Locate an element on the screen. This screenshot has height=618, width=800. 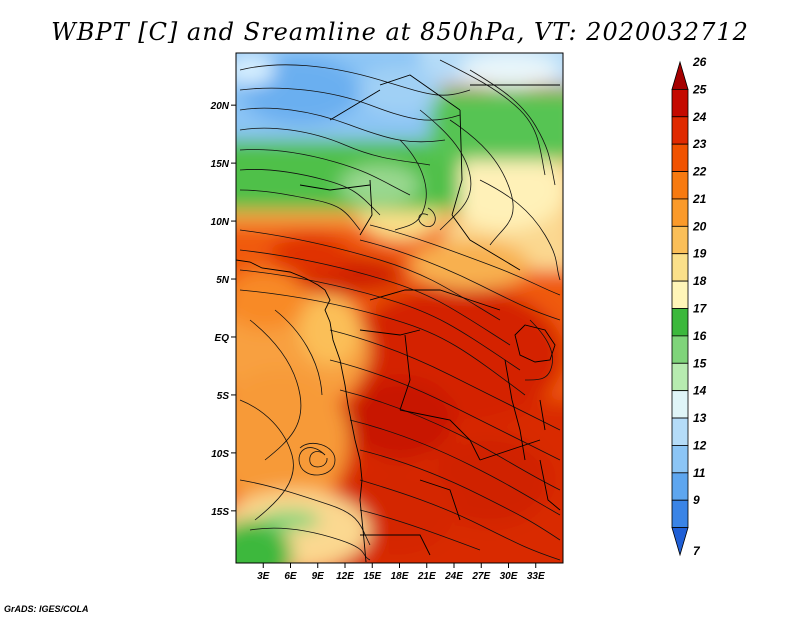
colorbar-label: 11 is located at coordinates (699, 473).